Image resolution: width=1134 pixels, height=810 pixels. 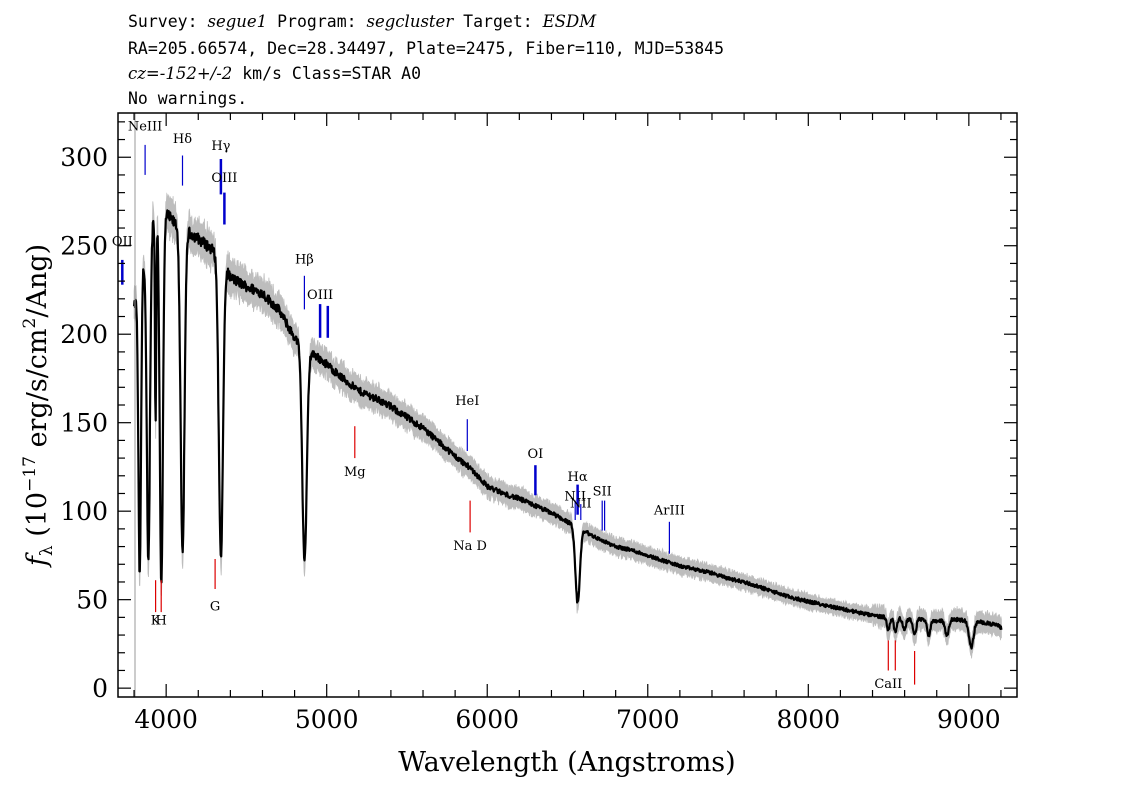 I want to click on x-tick-label: 7000, so click(x=648, y=719).